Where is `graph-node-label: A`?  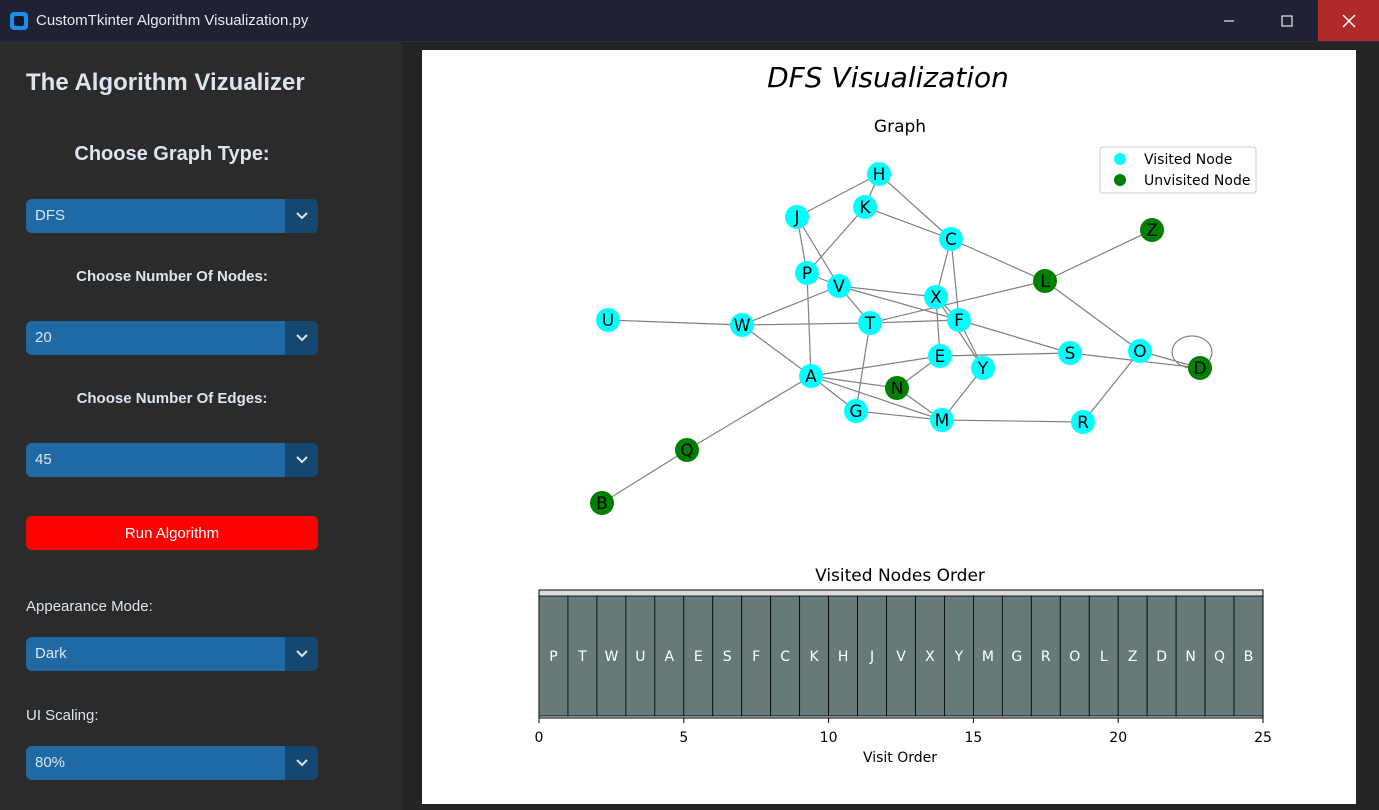
graph-node-label: A is located at coordinates (811, 377).